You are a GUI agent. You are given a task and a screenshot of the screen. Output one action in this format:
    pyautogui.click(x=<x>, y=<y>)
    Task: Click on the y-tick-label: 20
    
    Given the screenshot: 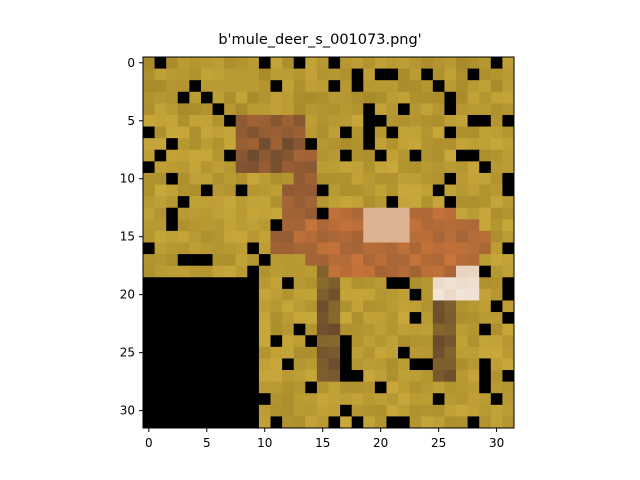 What is the action you would take?
    pyautogui.click(x=127, y=295)
    